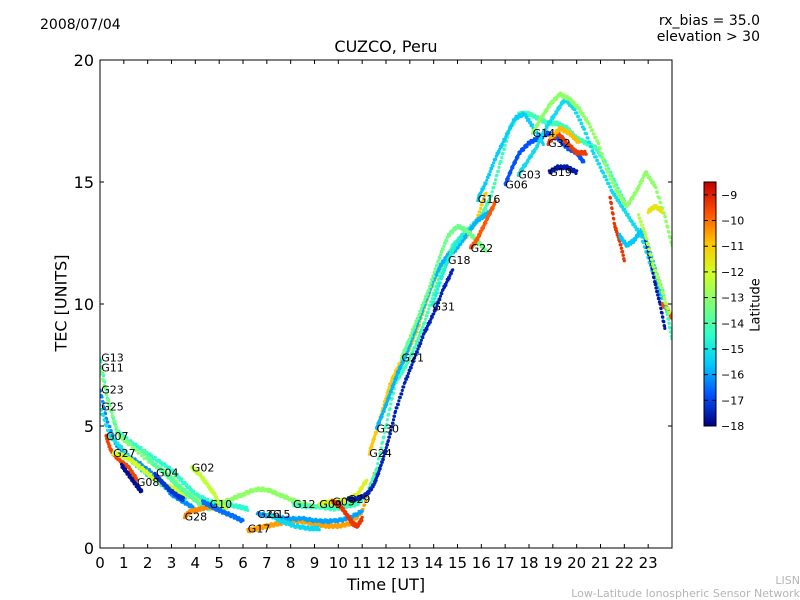  I want to click on x-tick-label: 9, so click(315, 563).